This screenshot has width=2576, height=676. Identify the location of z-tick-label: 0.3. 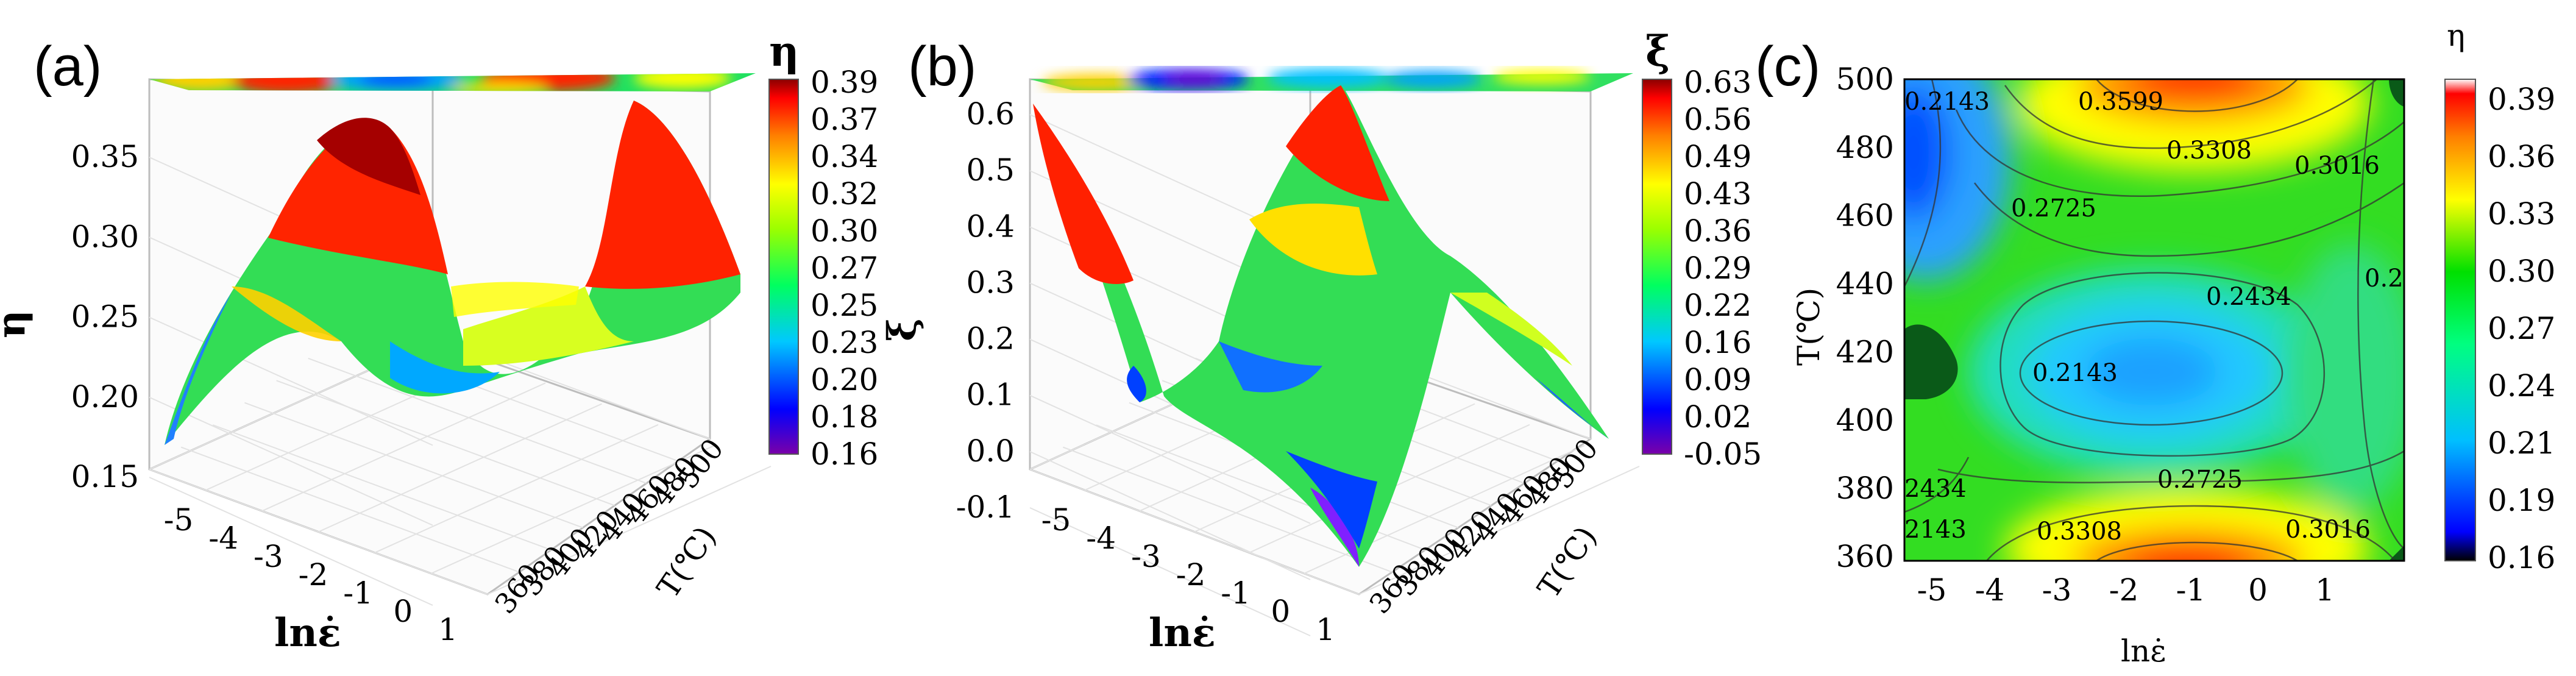
(991, 282).